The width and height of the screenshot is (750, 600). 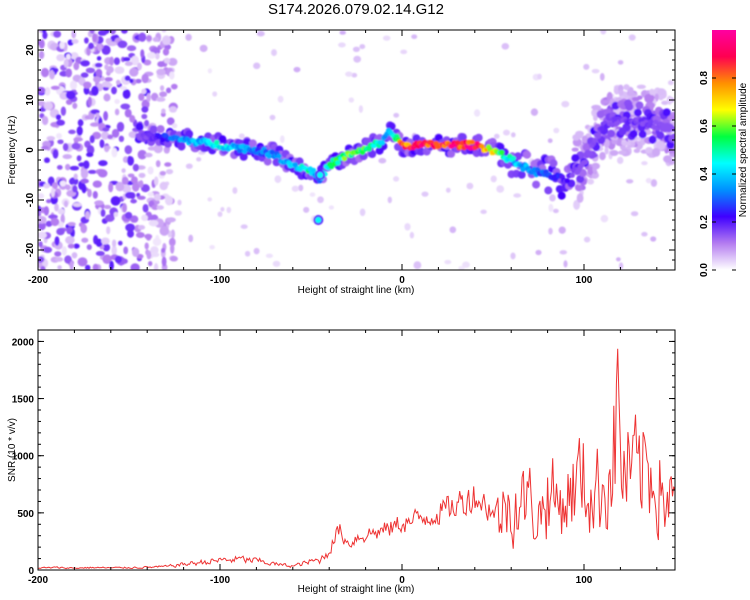 What do you see at coordinates (704, 78) in the screenshot?
I see `colorbar-tick-label: 0.8` at bounding box center [704, 78].